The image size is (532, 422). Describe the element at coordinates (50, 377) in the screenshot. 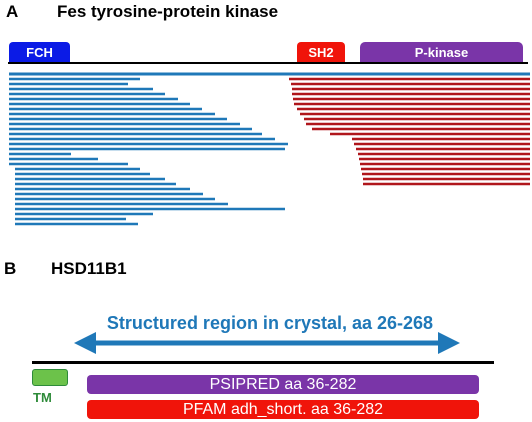

I see `tm-domain` at that location.